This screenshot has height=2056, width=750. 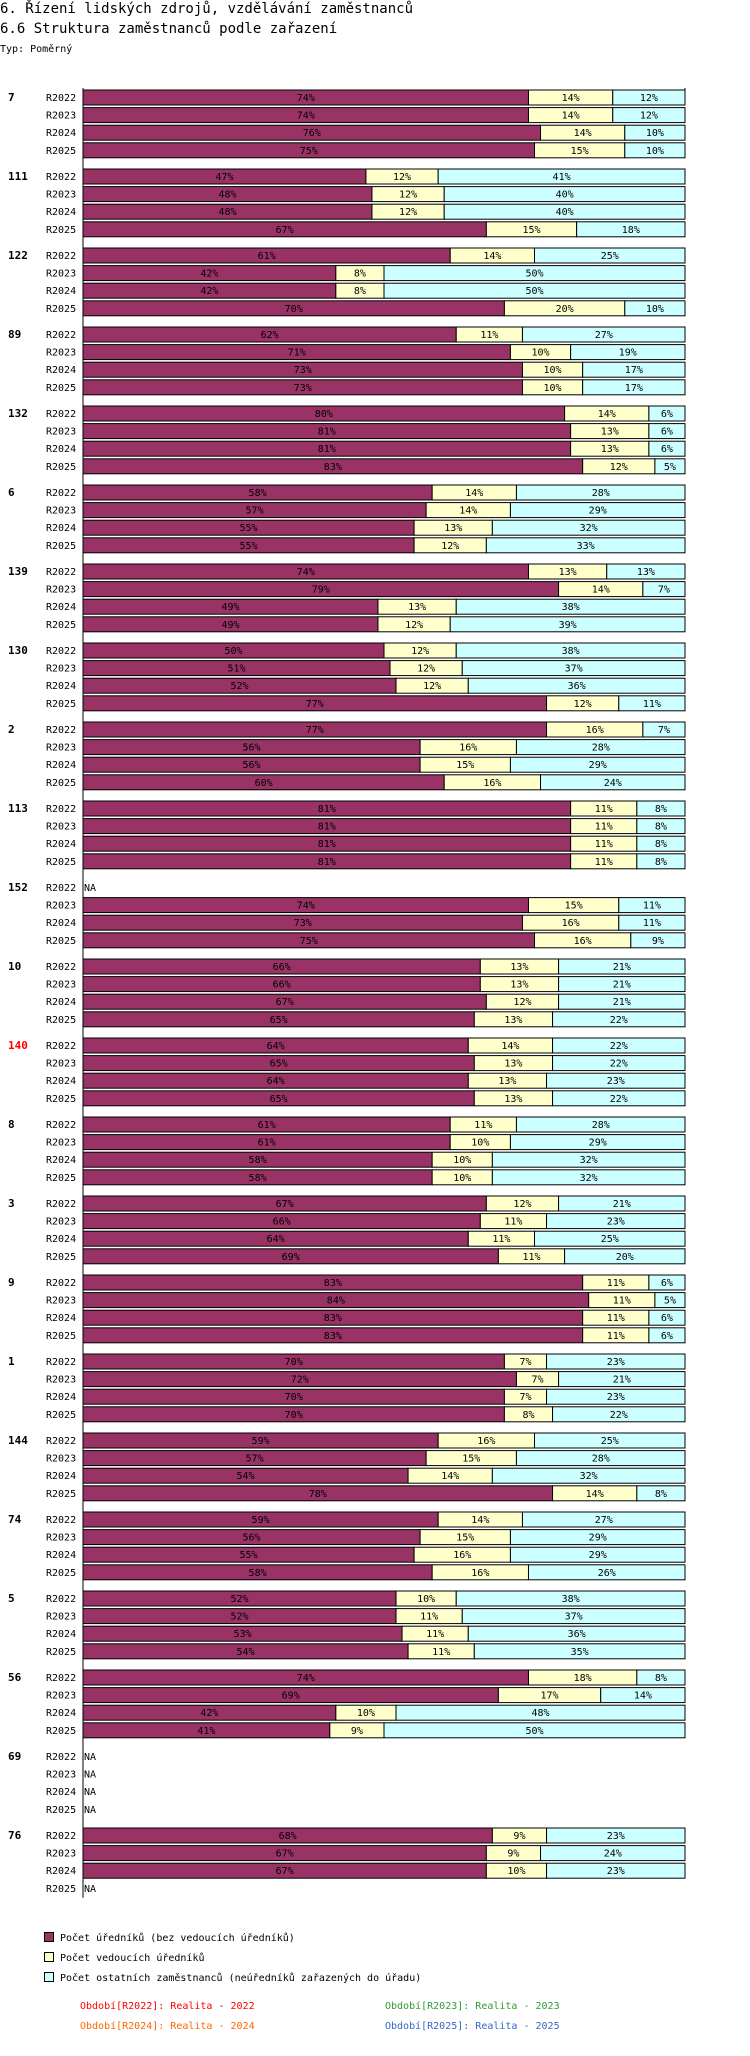 What do you see at coordinates (15, 1677) in the screenshot?
I see `group-label: 56` at bounding box center [15, 1677].